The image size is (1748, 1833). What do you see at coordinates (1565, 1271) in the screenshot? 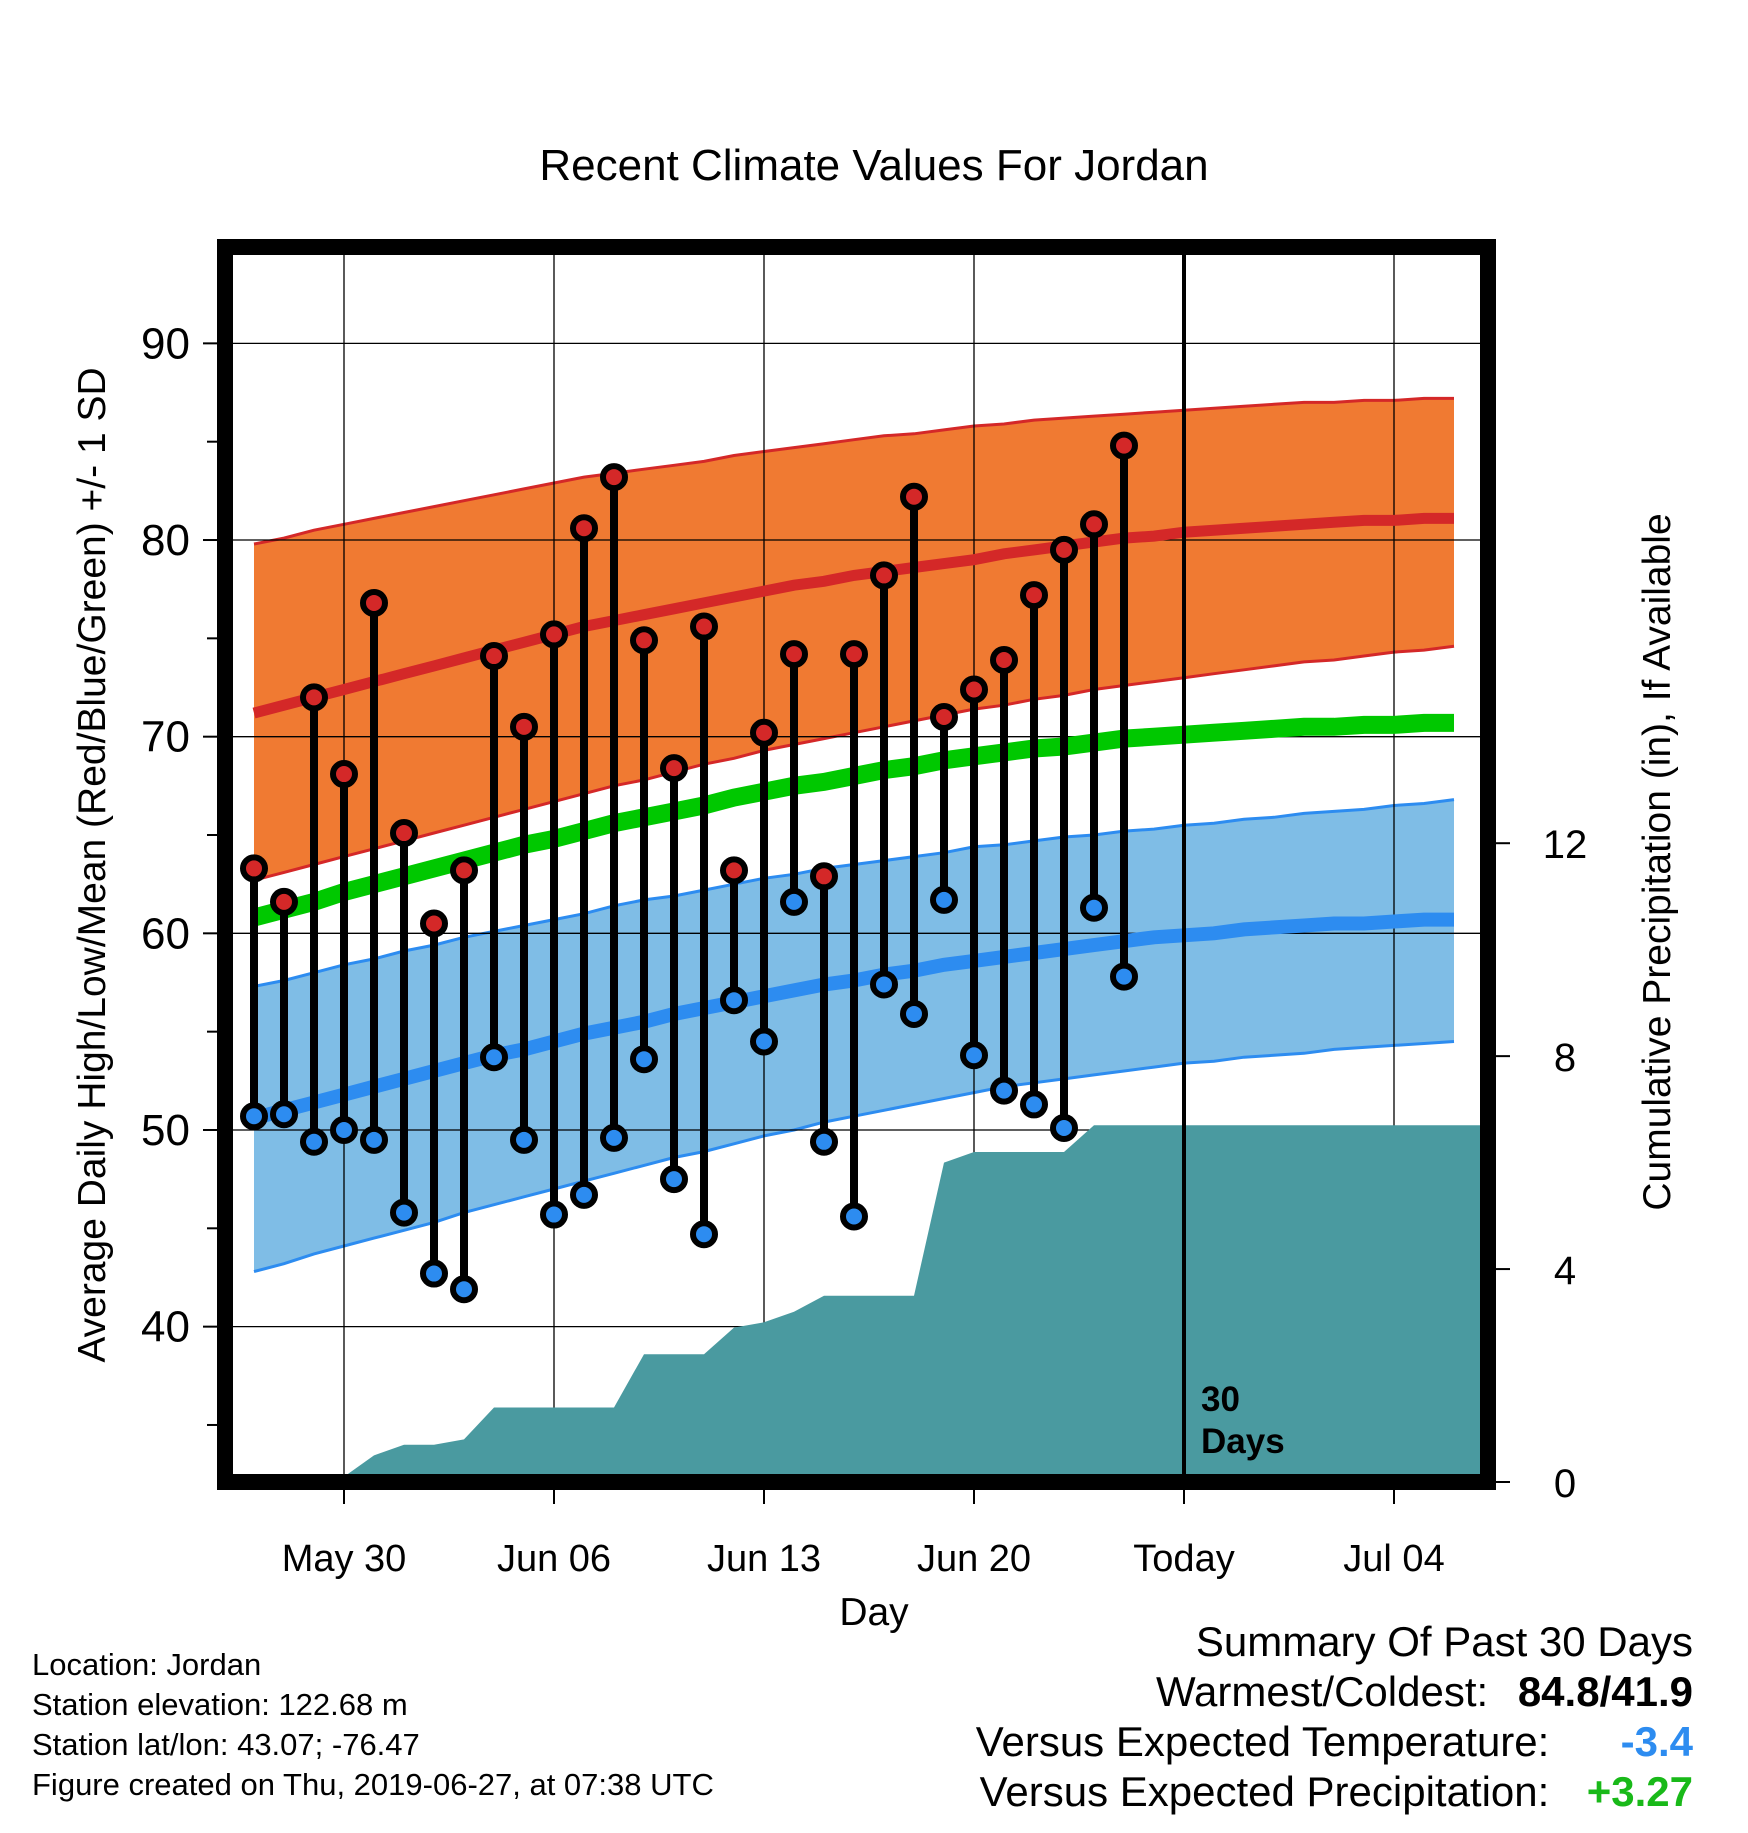
I see `y-right-tick-label: 4` at bounding box center [1565, 1271].